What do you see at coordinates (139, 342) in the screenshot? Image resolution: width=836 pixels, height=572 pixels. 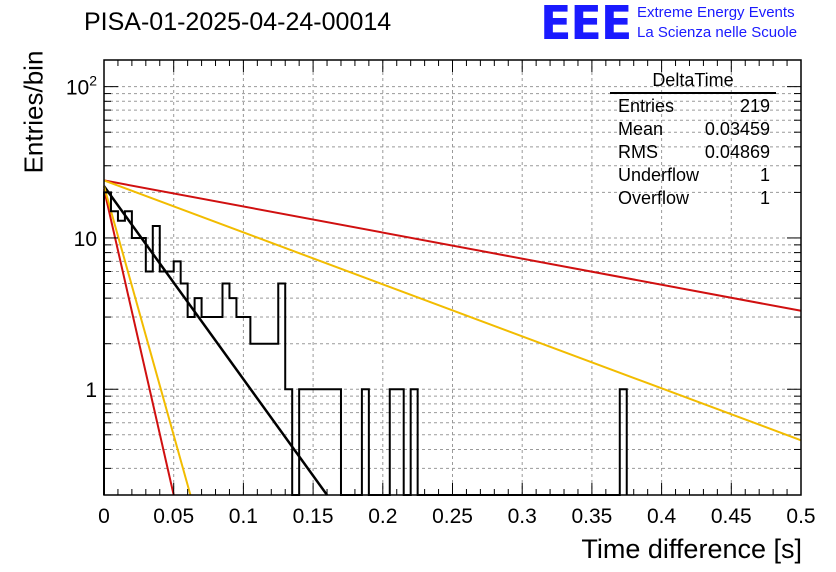 I see `series-line-red-steep` at bounding box center [139, 342].